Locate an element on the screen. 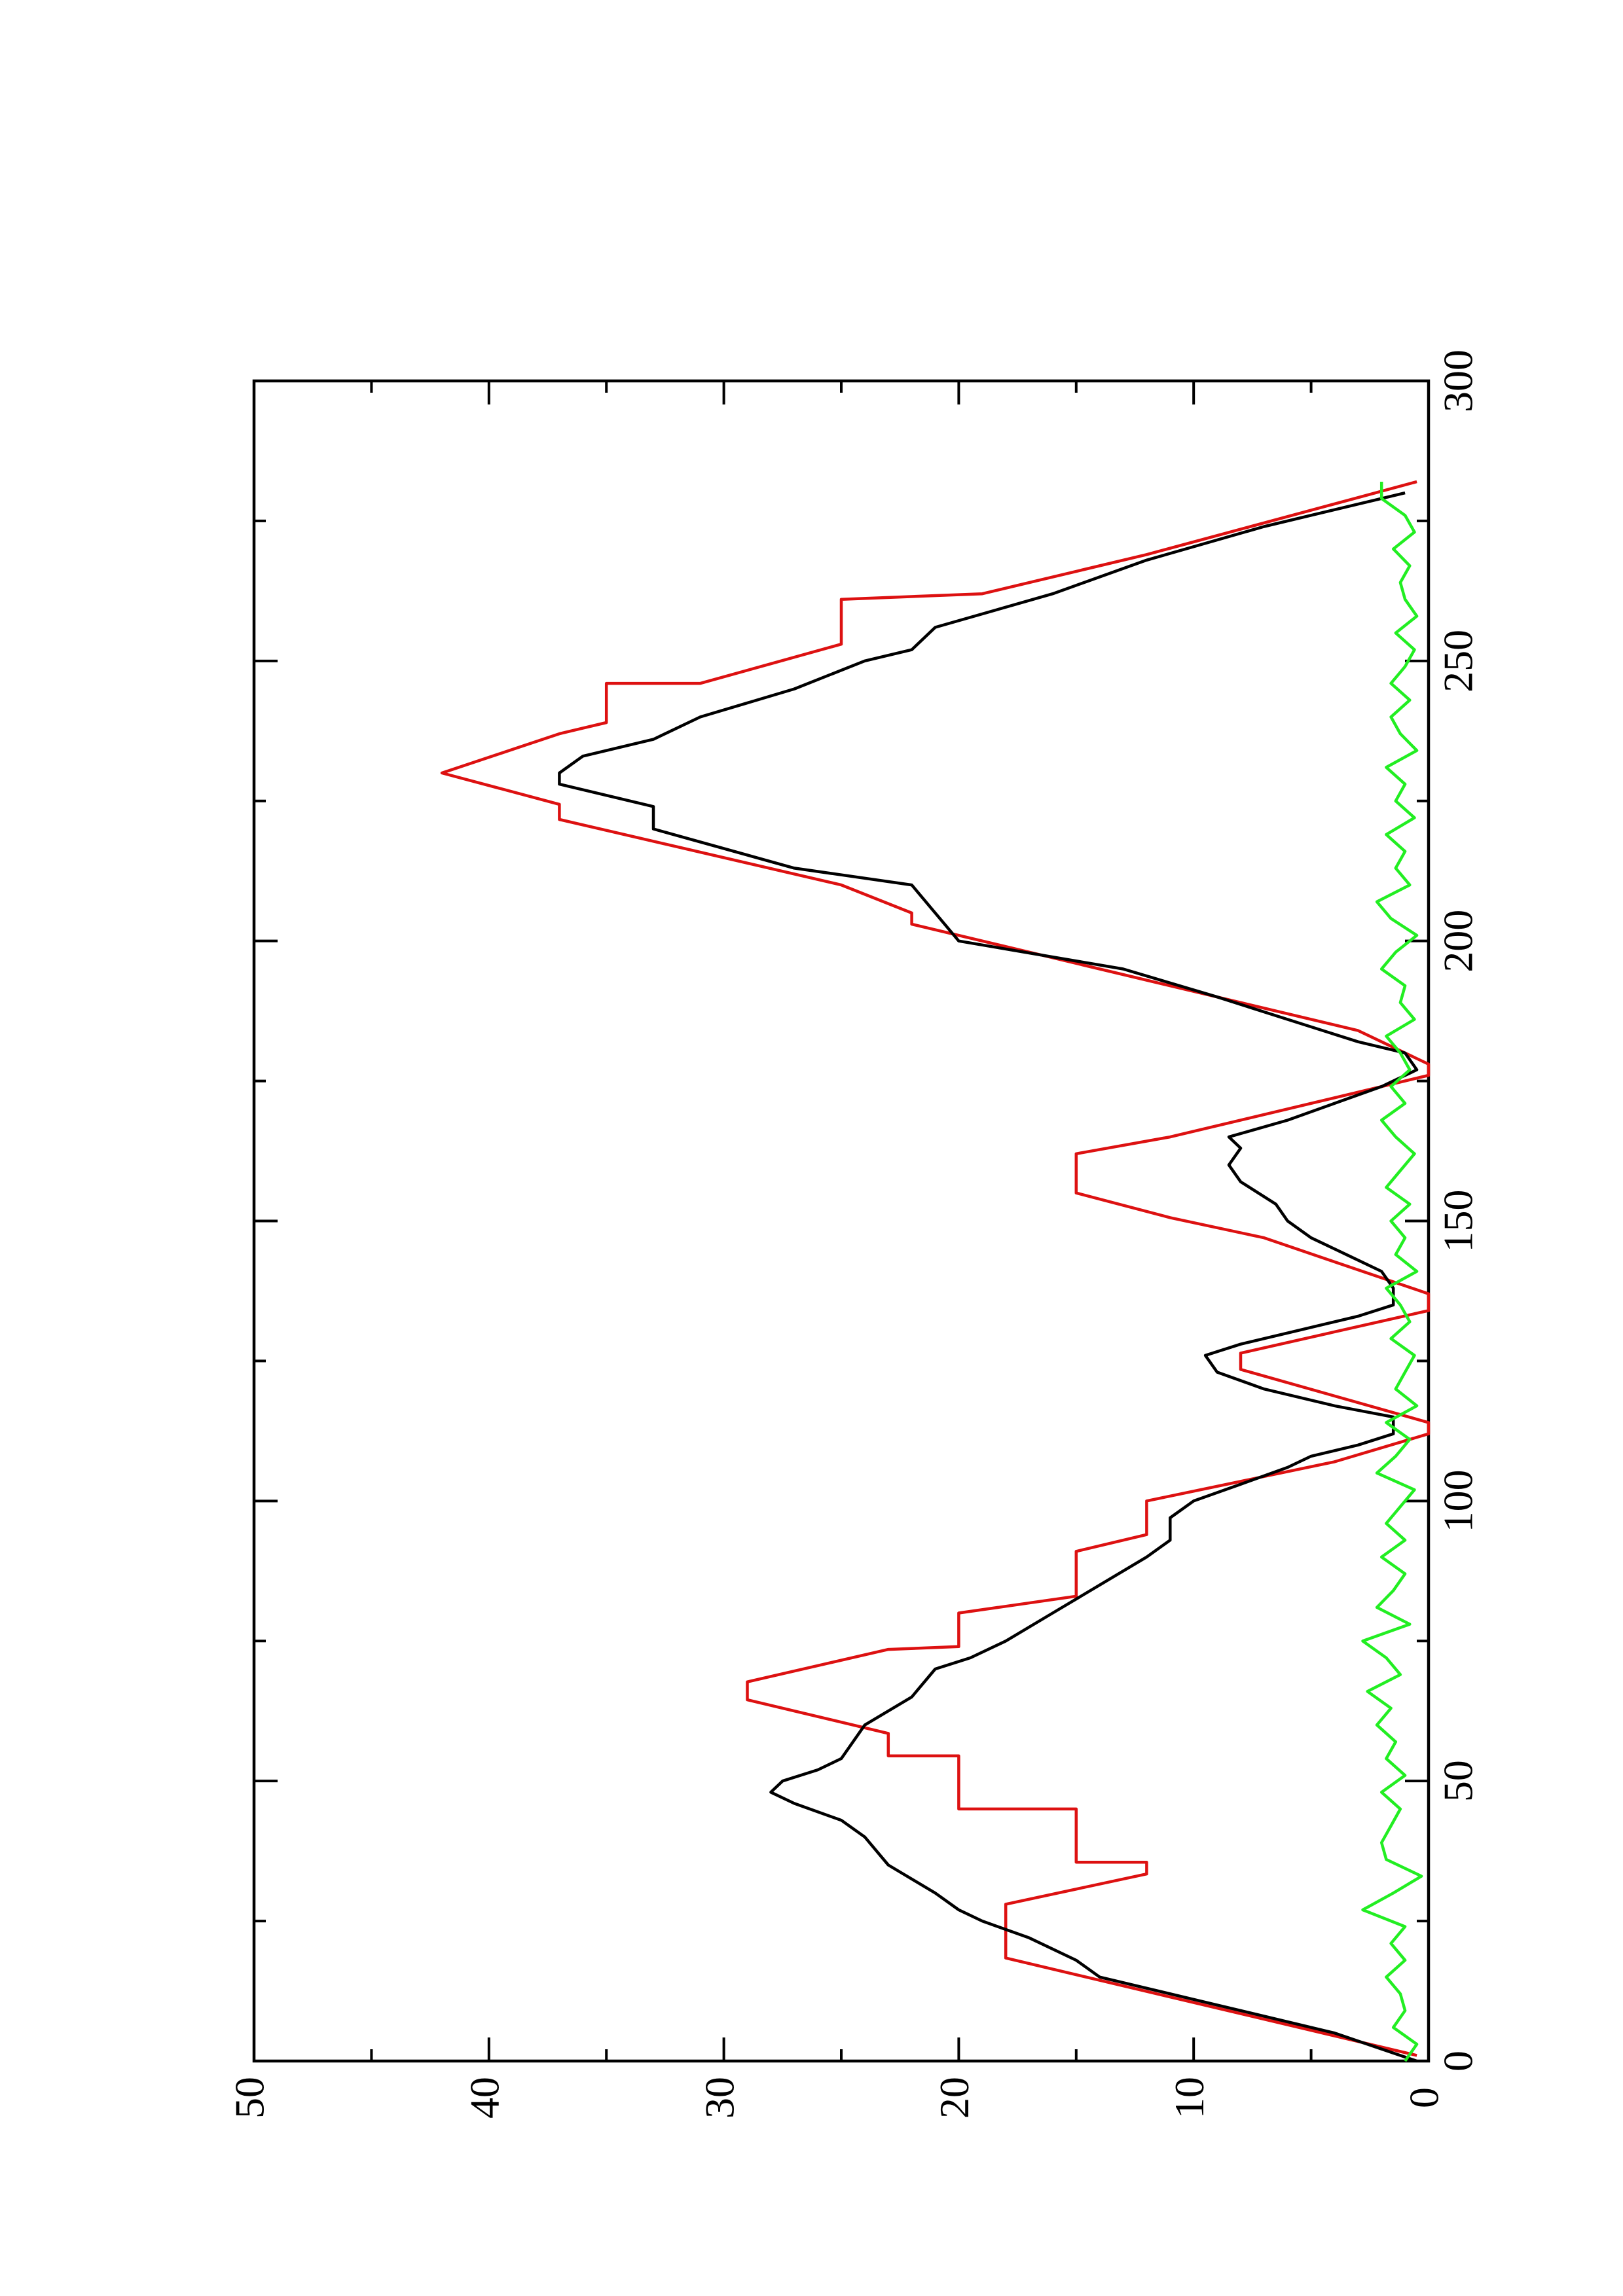 The width and height of the screenshot is (1623, 2296). series-line is located at coordinates (1392, 1272).